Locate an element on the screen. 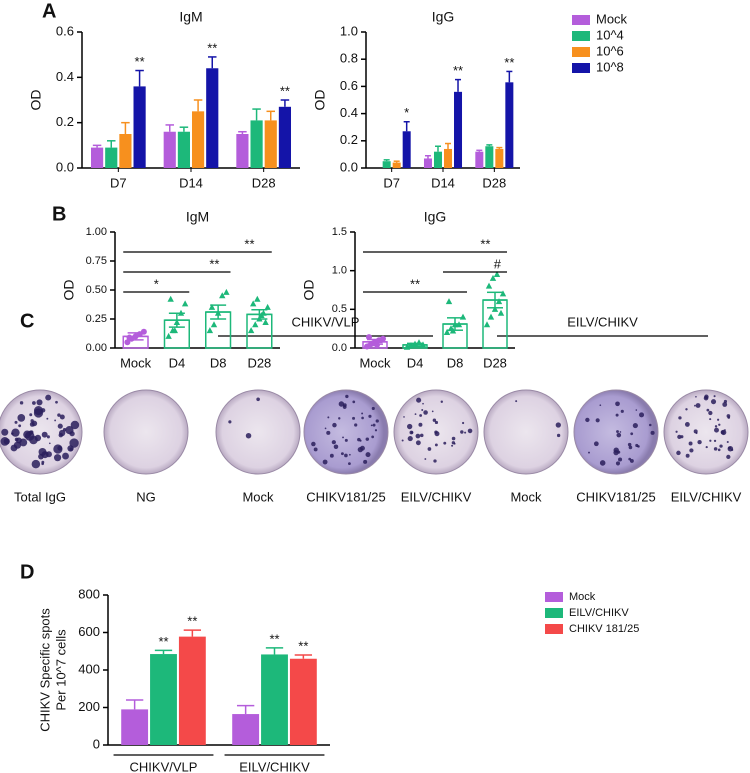 The width and height of the screenshot is (750, 773). y-axis-label: OD is located at coordinates (69, 290).